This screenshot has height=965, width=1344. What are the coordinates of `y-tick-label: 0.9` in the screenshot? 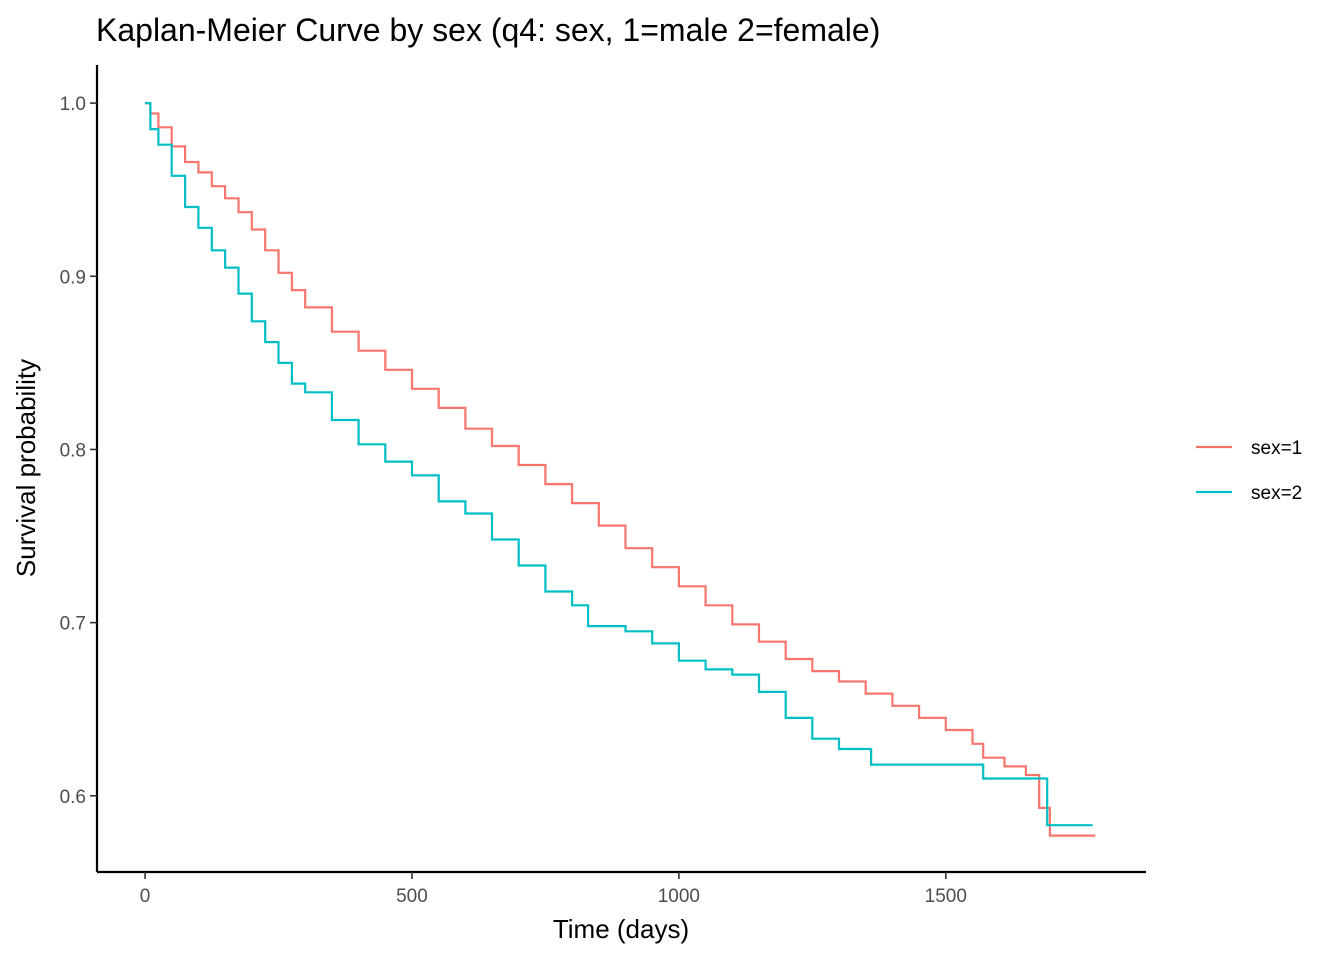 It's located at (73, 277).